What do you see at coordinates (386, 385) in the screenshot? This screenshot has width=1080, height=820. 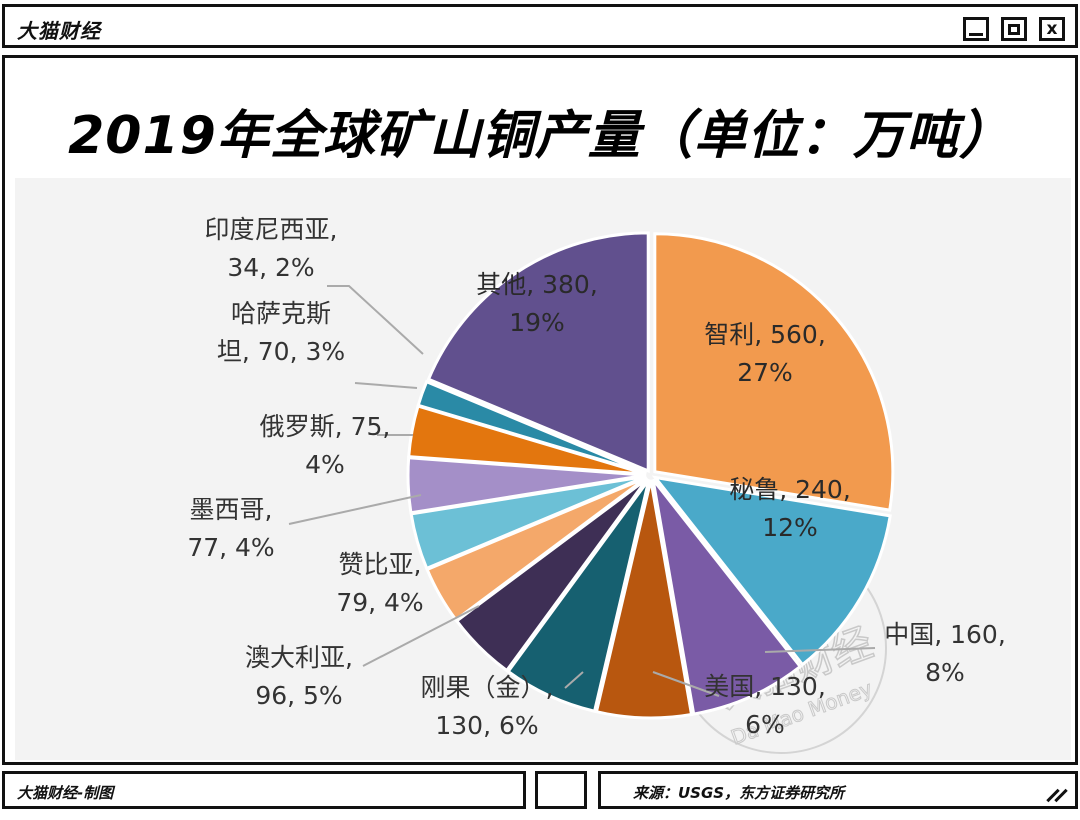 I see `leader-line-哈萨克斯坦` at bounding box center [386, 385].